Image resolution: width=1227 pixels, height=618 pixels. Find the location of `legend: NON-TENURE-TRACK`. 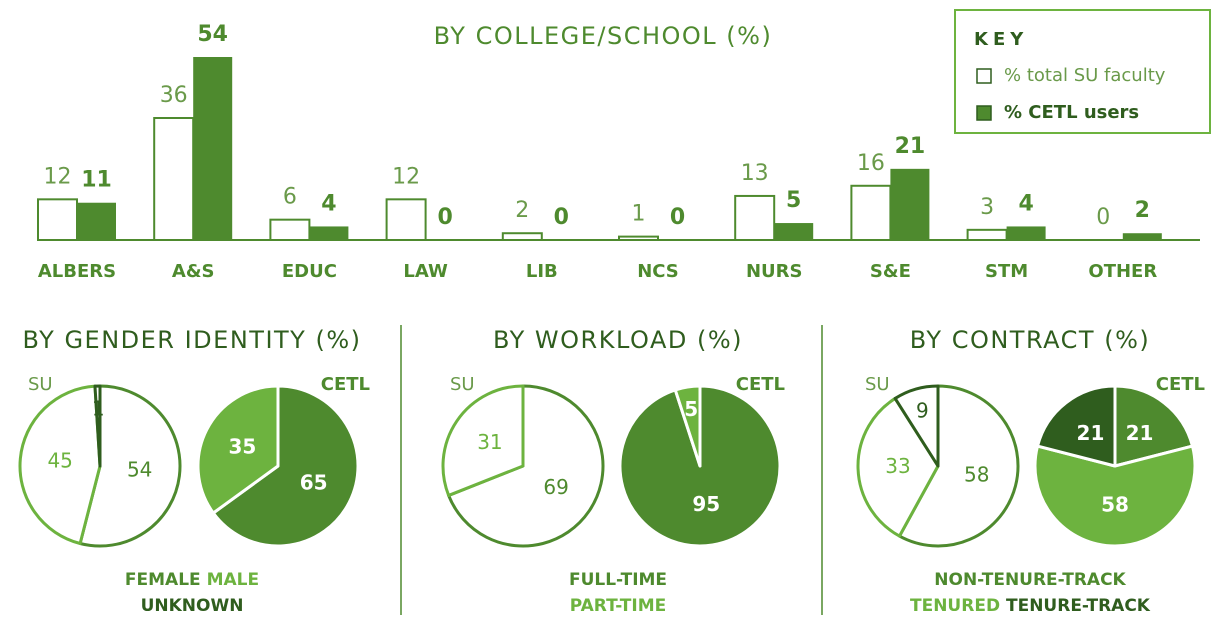

legend: NON-TENURE-TRACK is located at coordinates (1030, 580).